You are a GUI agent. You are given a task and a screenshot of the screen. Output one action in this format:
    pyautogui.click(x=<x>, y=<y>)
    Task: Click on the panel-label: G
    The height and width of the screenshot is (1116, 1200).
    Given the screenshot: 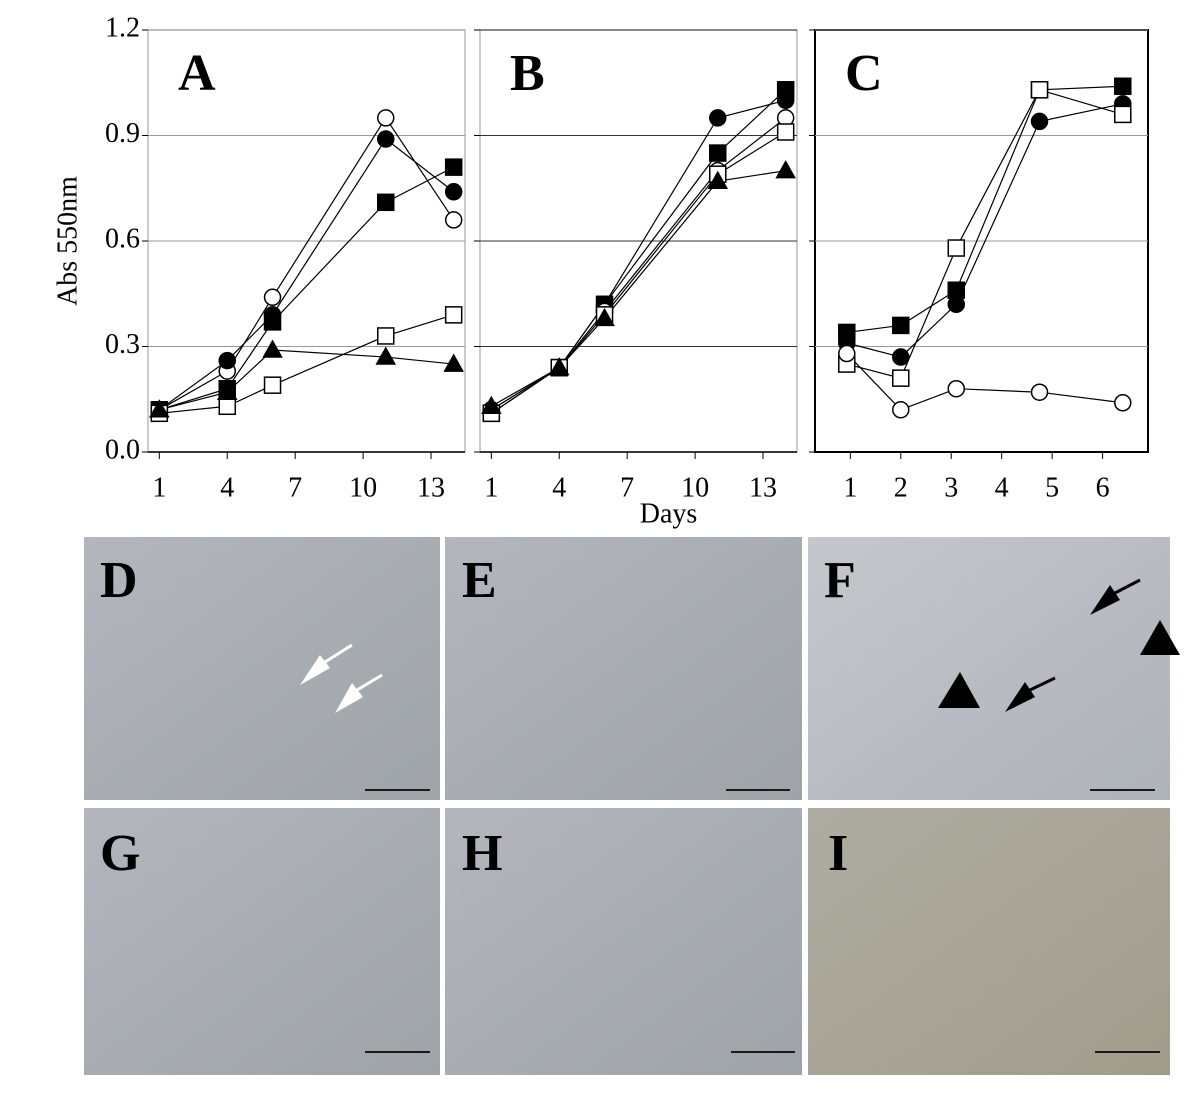 What is the action you would take?
    pyautogui.click(x=120, y=853)
    